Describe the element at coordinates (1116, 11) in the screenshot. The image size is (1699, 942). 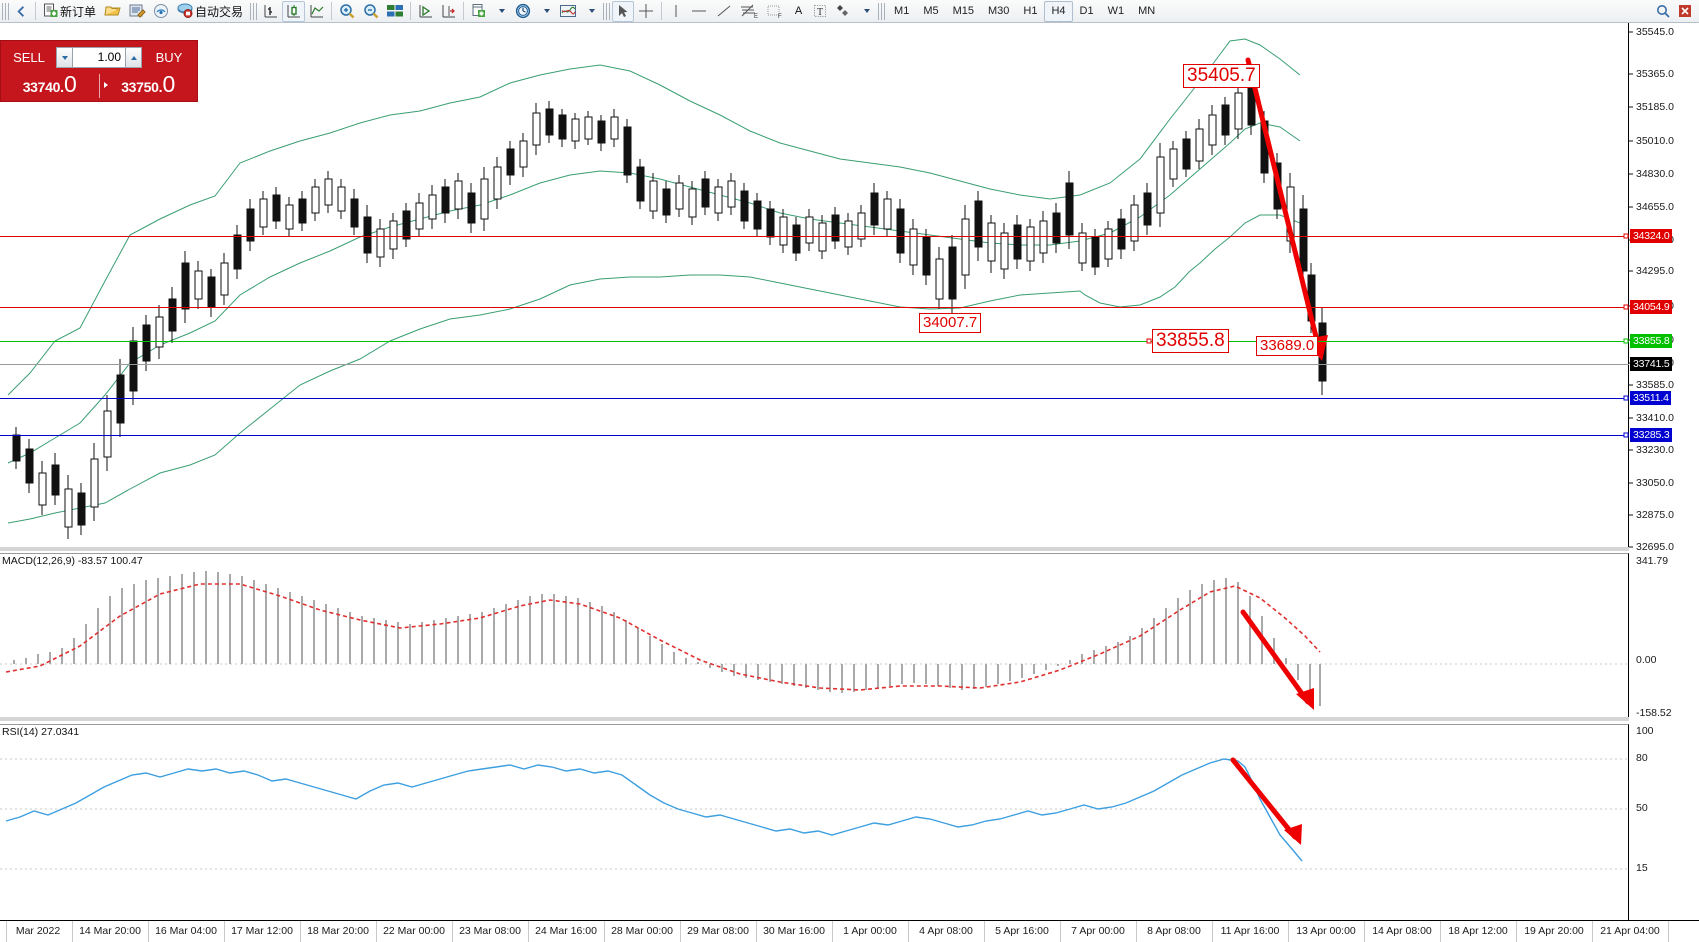
I see `timeframe-w1: W1` at that location.